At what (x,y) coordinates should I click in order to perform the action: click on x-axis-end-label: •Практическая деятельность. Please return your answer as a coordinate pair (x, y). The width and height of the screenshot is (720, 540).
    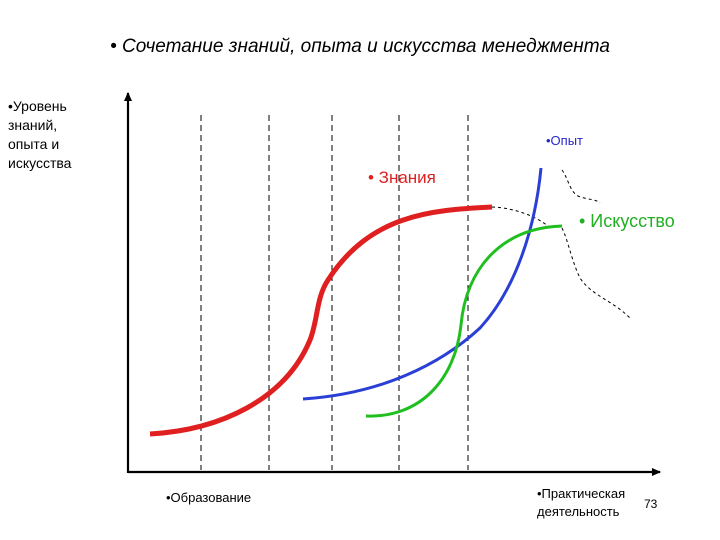
    Looking at the image, I should click on (581, 502).